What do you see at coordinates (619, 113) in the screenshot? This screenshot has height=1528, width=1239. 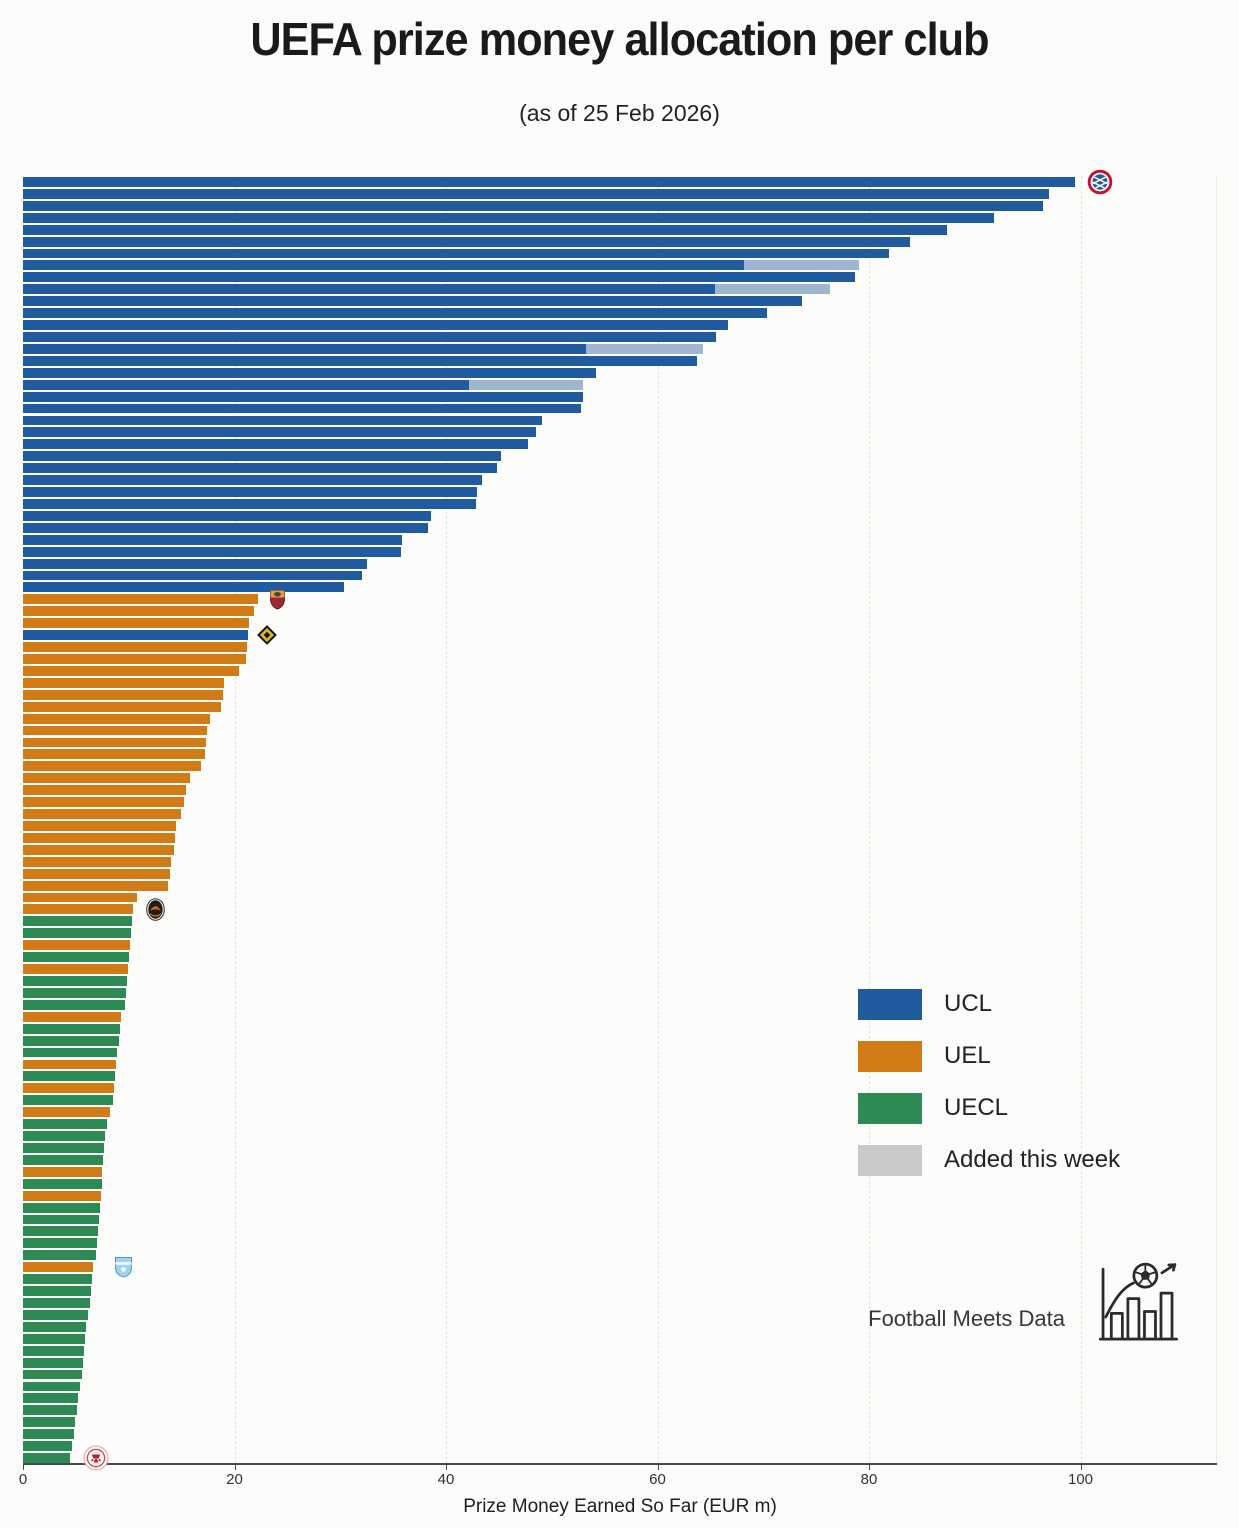 I see `page-subtitle: (as of 25 Feb 2026)` at bounding box center [619, 113].